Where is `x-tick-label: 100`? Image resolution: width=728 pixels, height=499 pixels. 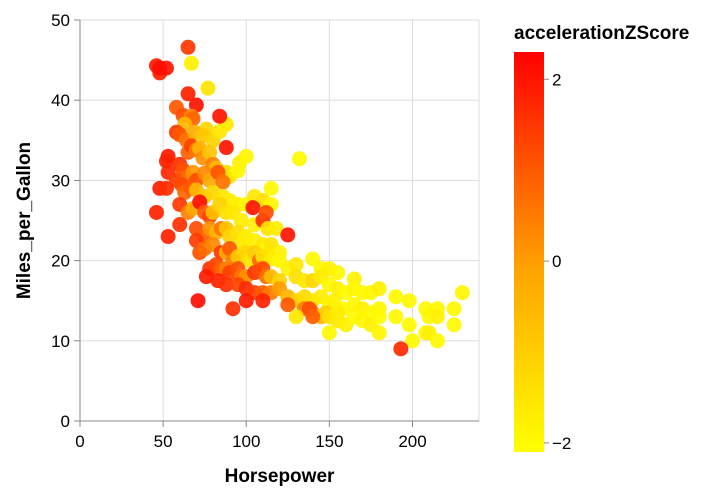
x-tick-label: 100 is located at coordinates (246, 441).